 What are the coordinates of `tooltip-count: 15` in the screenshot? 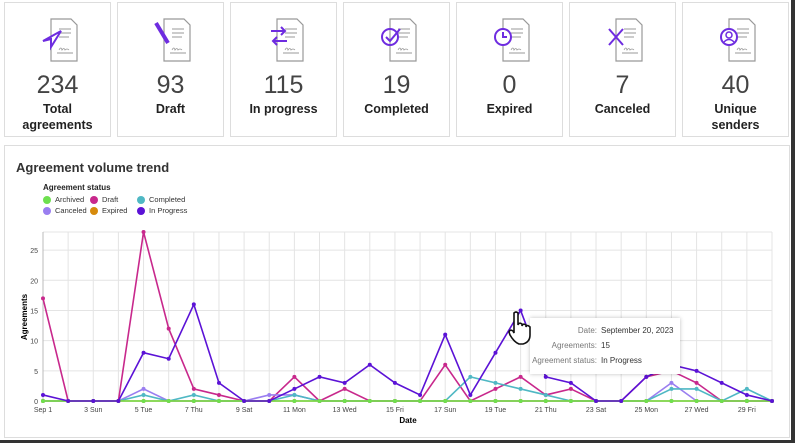 It's located at (605, 345).